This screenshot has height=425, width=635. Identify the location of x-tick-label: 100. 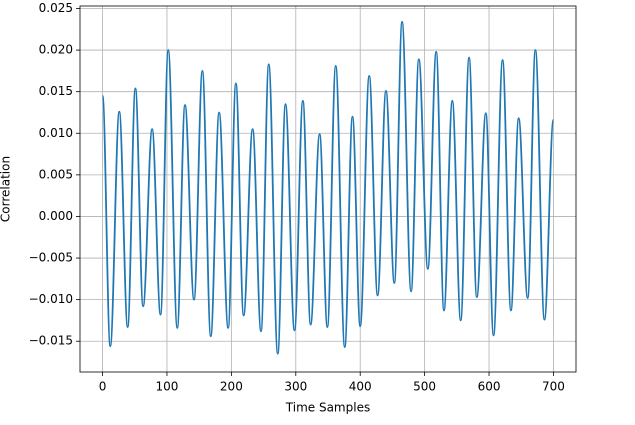
(167, 387).